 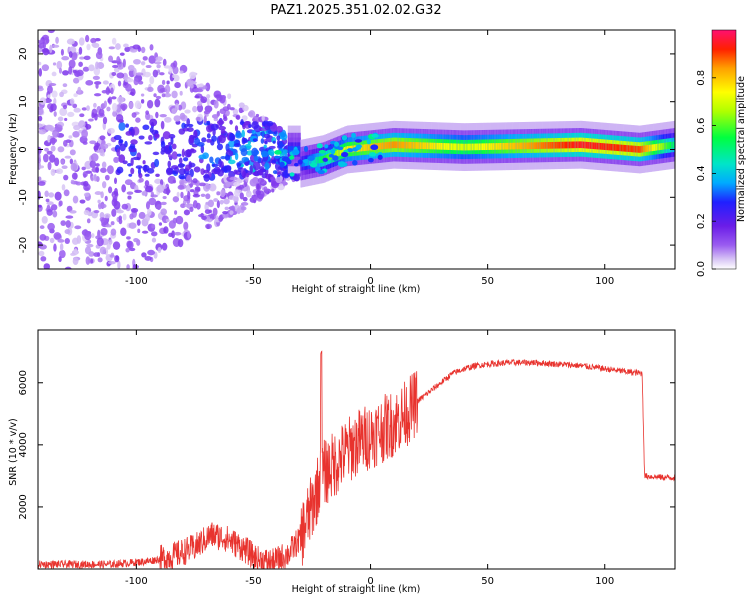 I want to click on snr-xtick-label: -100, so click(x=136, y=581).